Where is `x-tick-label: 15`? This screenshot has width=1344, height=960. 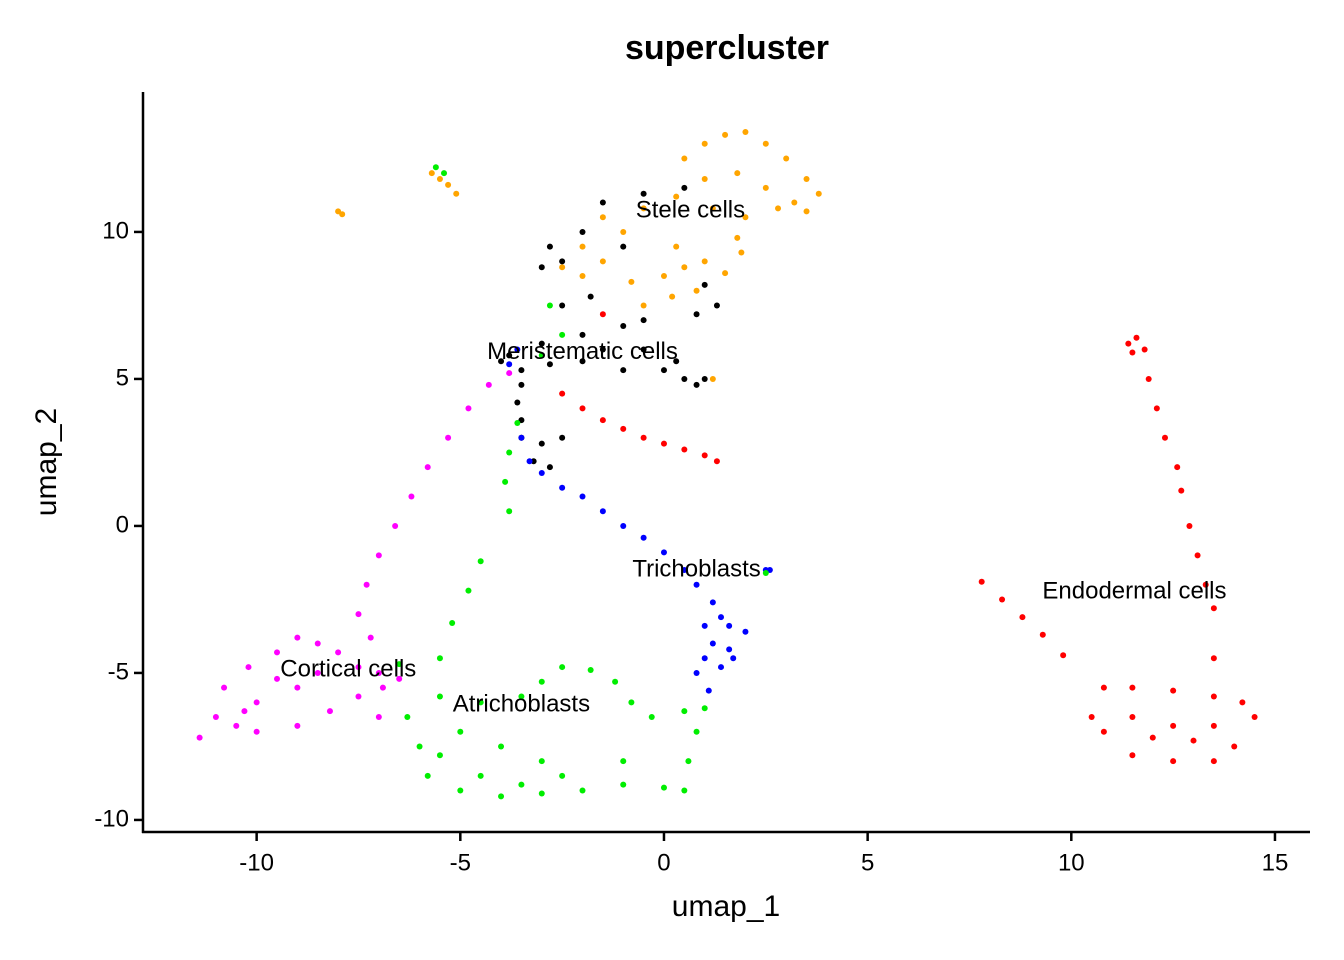 x-tick-label: 15 is located at coordinates (1275, 862).